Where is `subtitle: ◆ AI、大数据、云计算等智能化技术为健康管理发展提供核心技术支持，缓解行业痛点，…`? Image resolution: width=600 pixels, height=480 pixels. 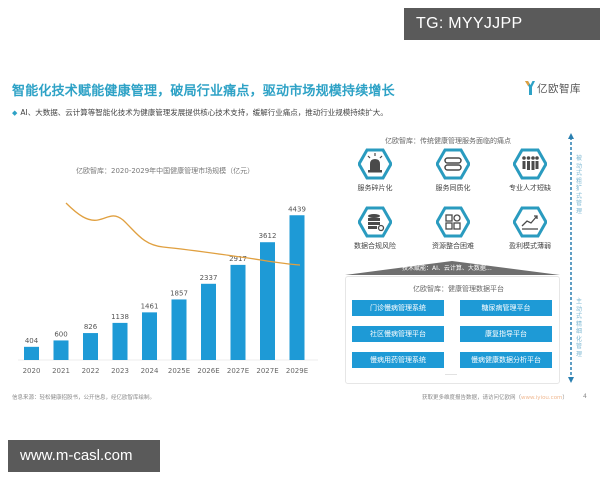
subtitle: ◆ AI、大数据、云计算等智能化技术为健康管理发展提供核心技术支持，缓解行业痛点，… is located at coordinates (200, 112).